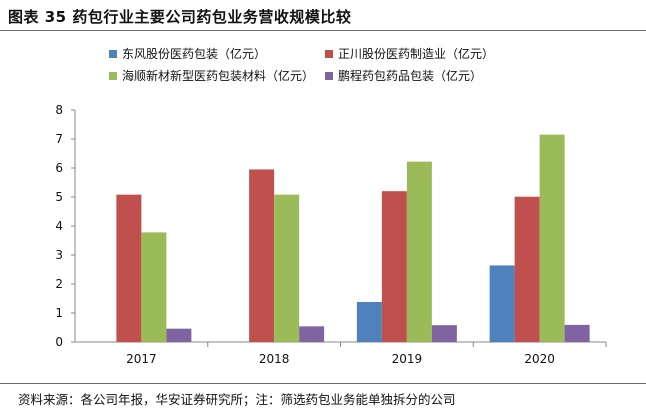 The width and height of the screenshot is (646, 413). Describe the element at coordinates (59, 197) in the screenshot. I see `y-tick-label: 5` at that location.